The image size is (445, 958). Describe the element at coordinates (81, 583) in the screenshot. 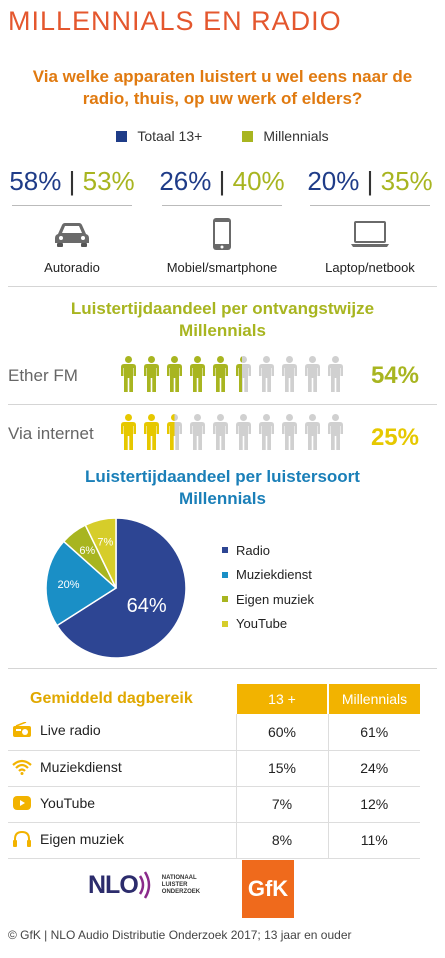

I see `pie-slice-muziekdienst` at that location.